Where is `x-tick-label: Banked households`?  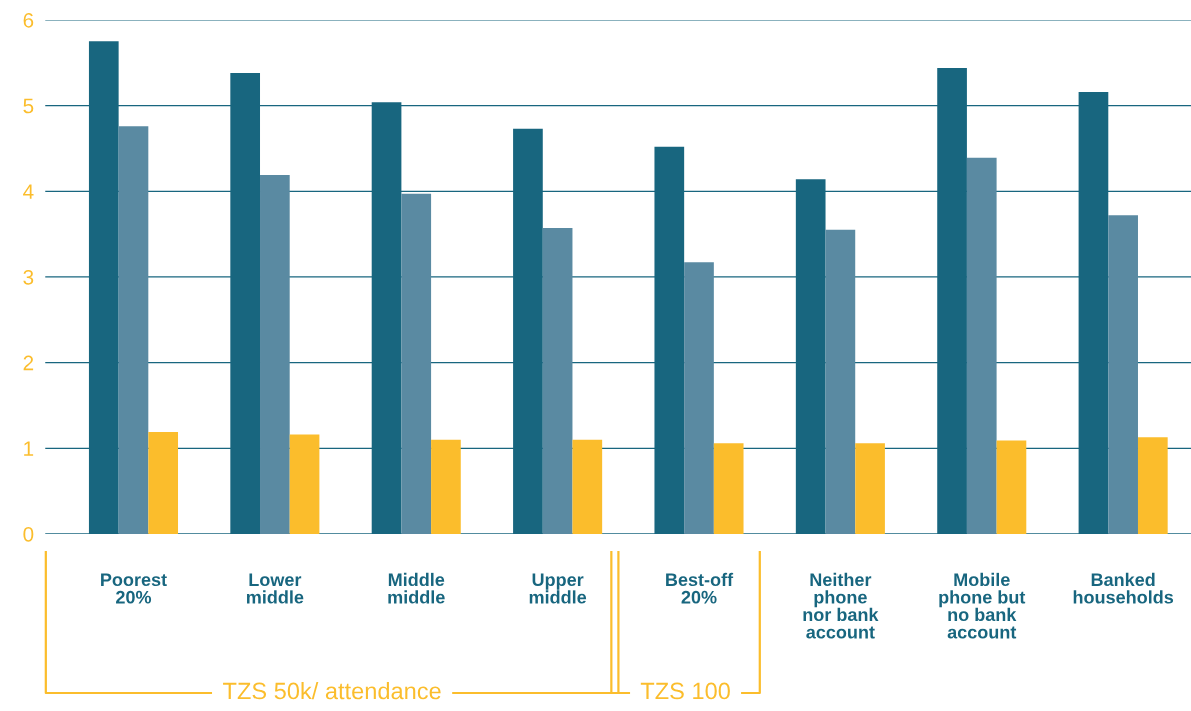
x-tick-label: Banked households is located at coordinates (1123, 588).